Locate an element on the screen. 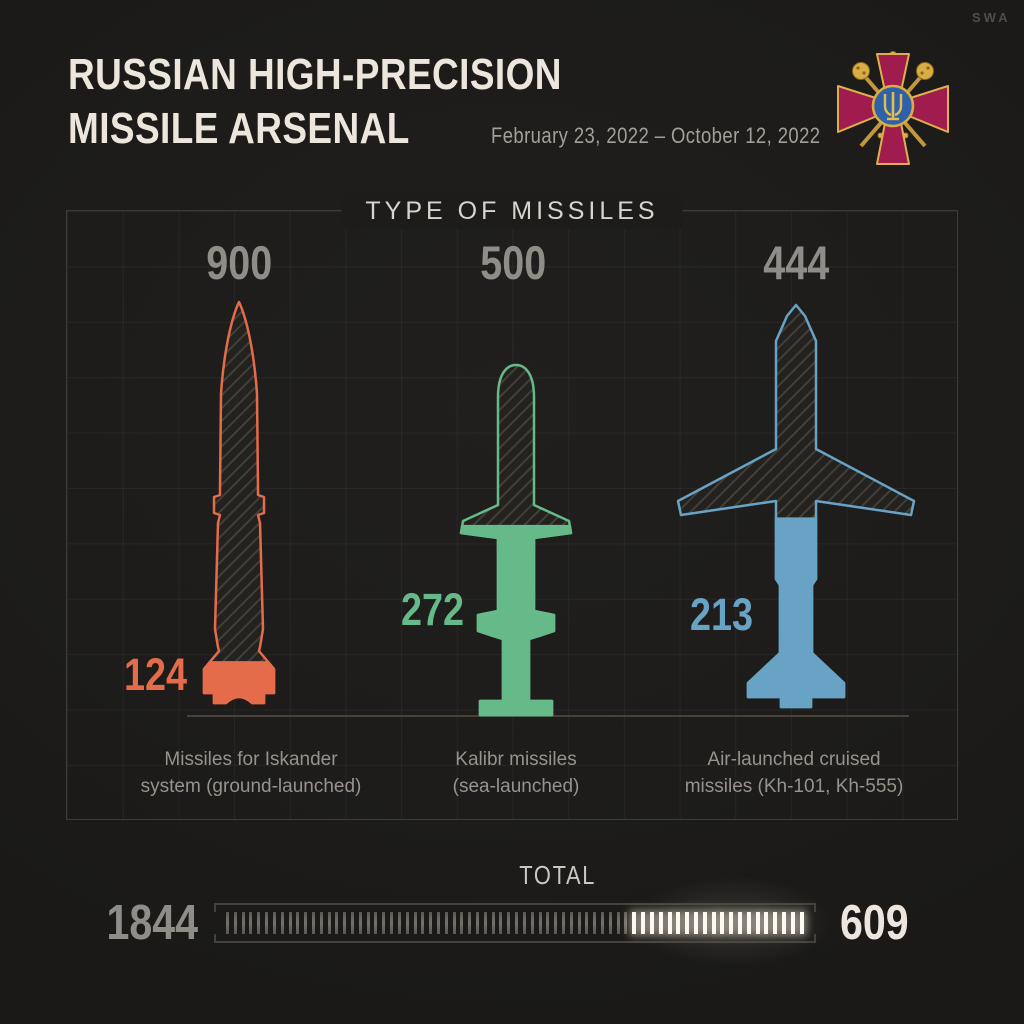 Image resolution: width=1024 pixels, height=1024 pixels. kalibr-remaining-count: 272 is located at coordinates (432, 609).